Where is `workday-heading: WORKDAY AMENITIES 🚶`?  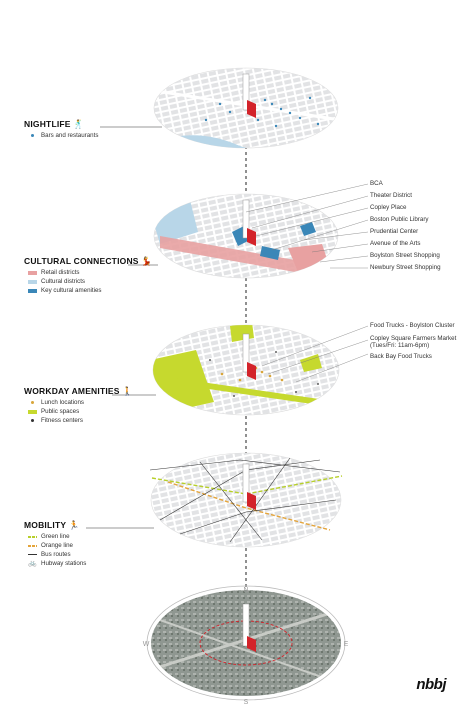
workday-heading: WORKDAY AMENITIES 🚶 is located at coordinates (79, 391).